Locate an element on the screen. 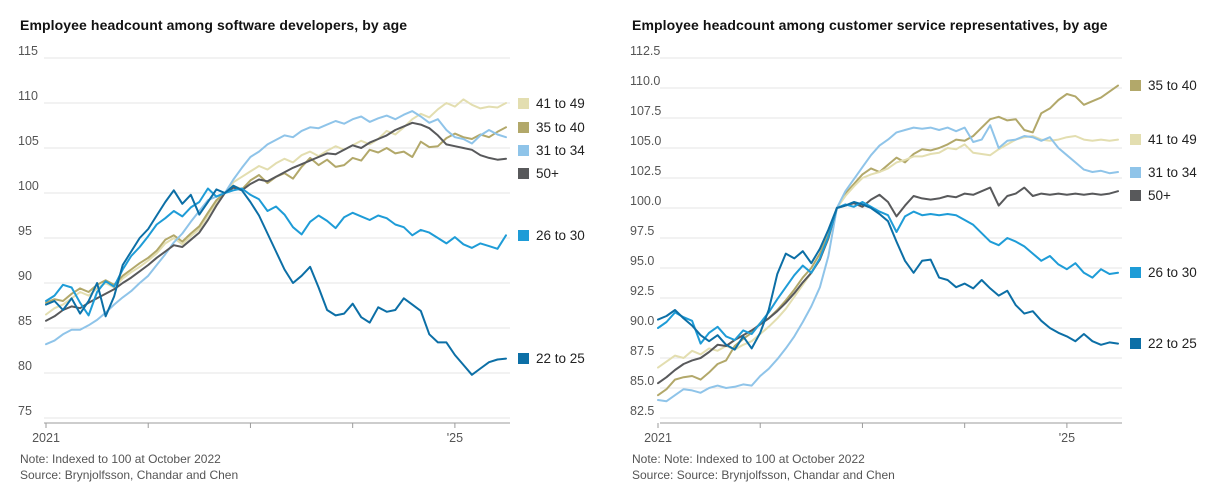 The image size is (1217, 500). y-tick-label: 100 is located at coordinates (28, 186).